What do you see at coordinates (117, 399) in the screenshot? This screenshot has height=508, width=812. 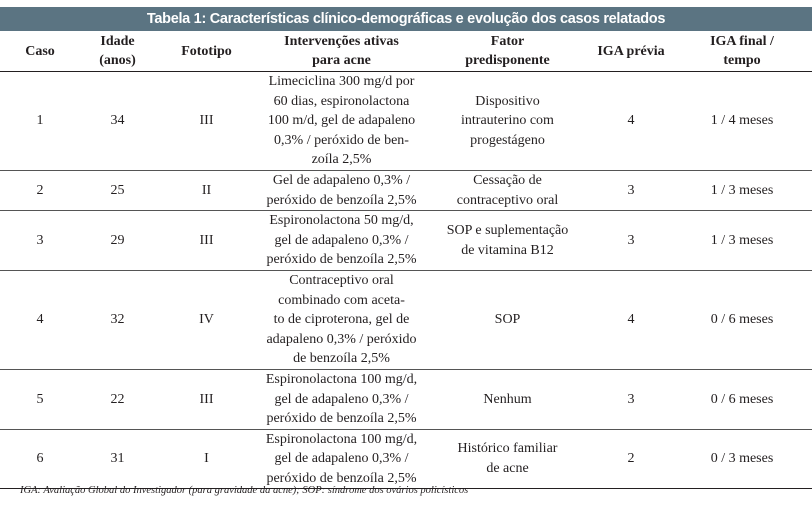 I see `cell-idade: 22` at bounding box center [117, 399].